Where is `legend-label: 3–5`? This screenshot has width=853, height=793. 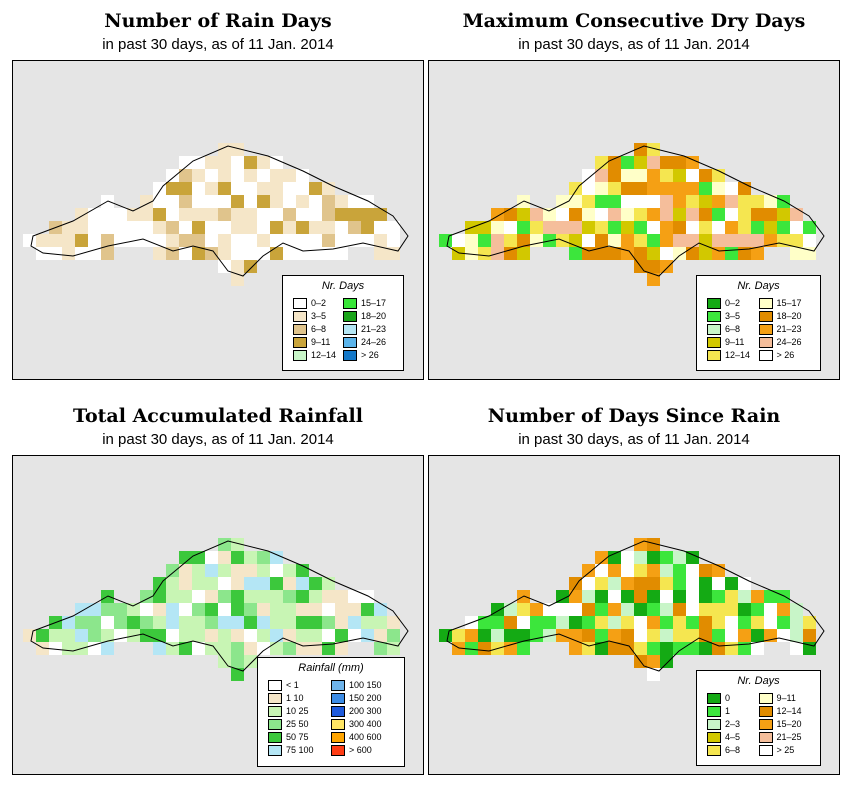
legend-label: 3–5 is located at coordinates (319, 316).